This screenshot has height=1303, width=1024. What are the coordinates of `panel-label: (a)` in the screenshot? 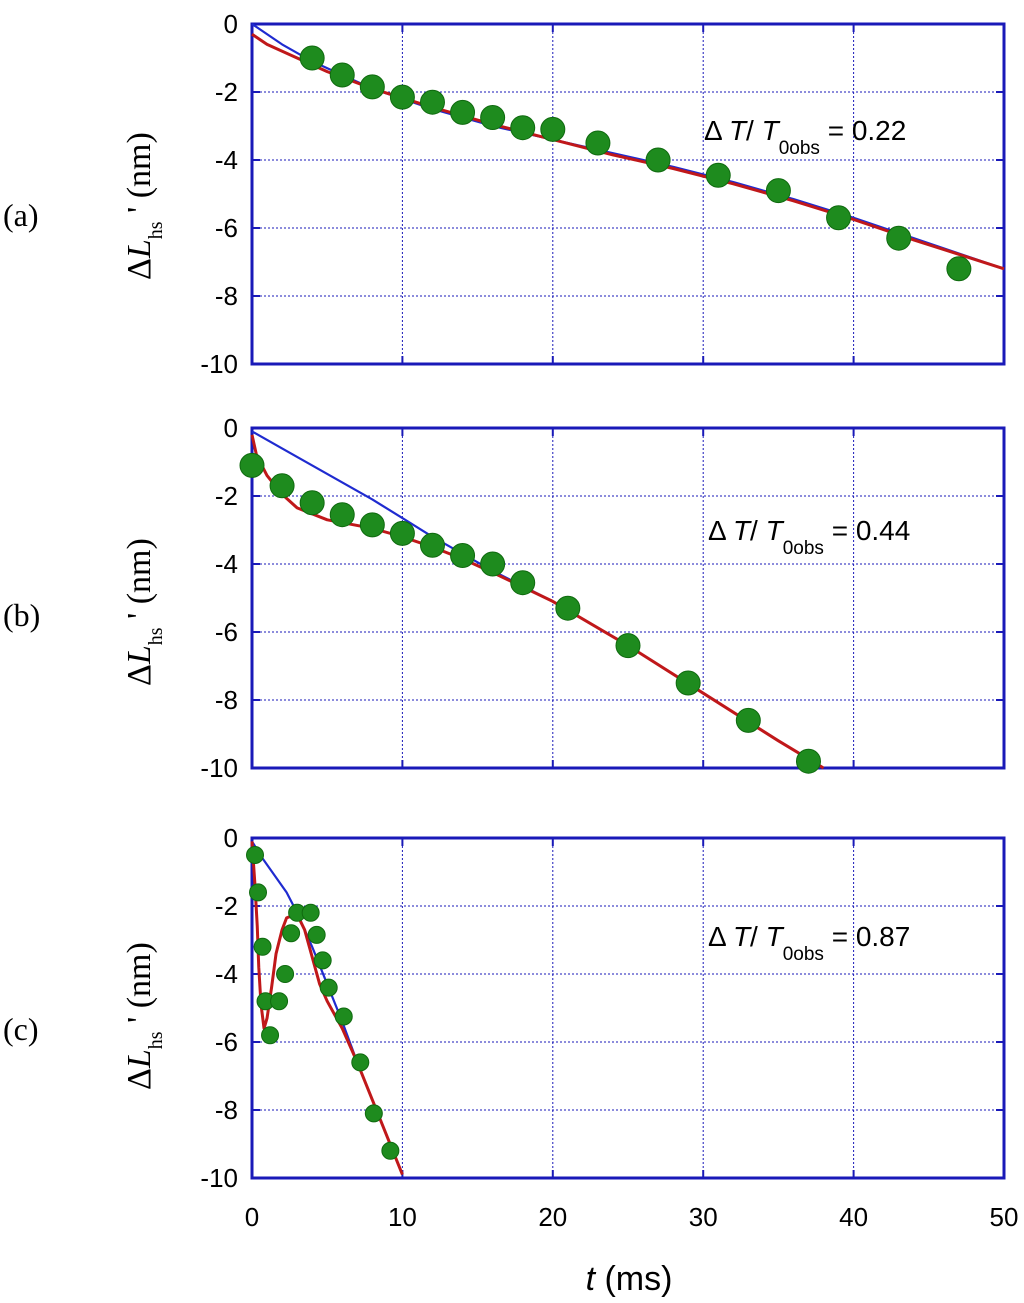 It's located at (21, 215).